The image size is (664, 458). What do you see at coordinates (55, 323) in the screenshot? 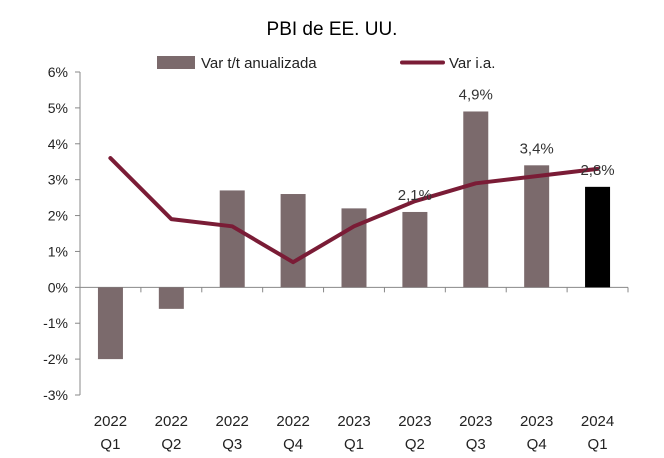
I see `y-tick-label: -1%` at bounding box center [55, 323].